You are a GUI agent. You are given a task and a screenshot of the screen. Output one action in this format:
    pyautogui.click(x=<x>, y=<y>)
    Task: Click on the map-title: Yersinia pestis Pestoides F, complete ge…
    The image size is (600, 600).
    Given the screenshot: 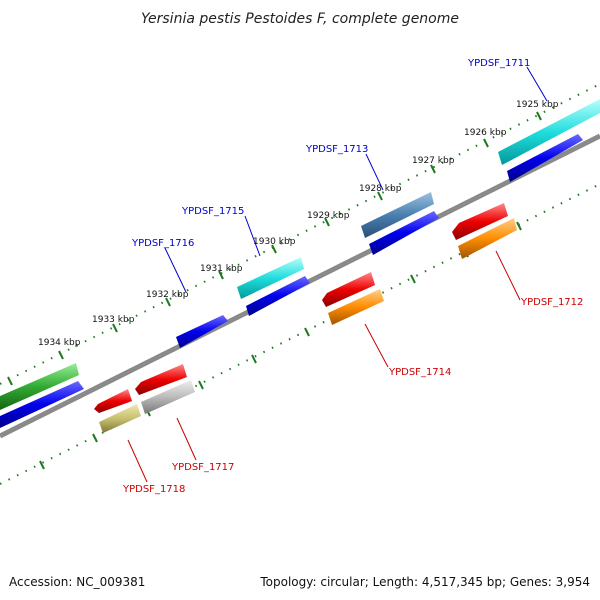 What is the action you would take?
    pyautogui.click(x=300, y=19)
    